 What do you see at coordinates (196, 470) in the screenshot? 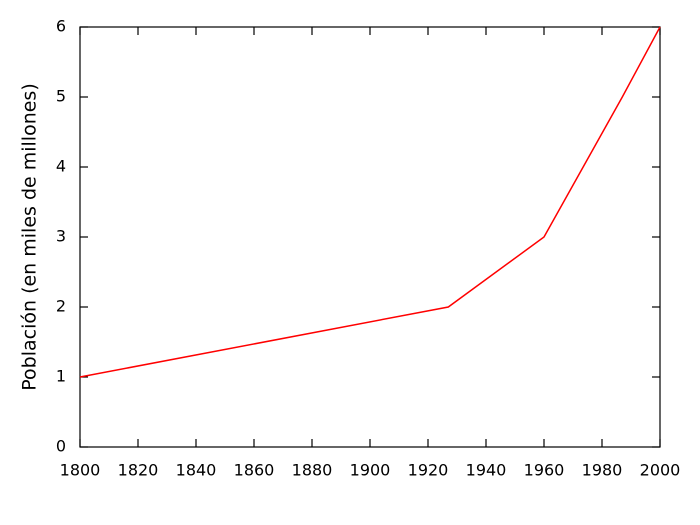
I see `x-tick-label: 1840` at bounding box center [196, 470].